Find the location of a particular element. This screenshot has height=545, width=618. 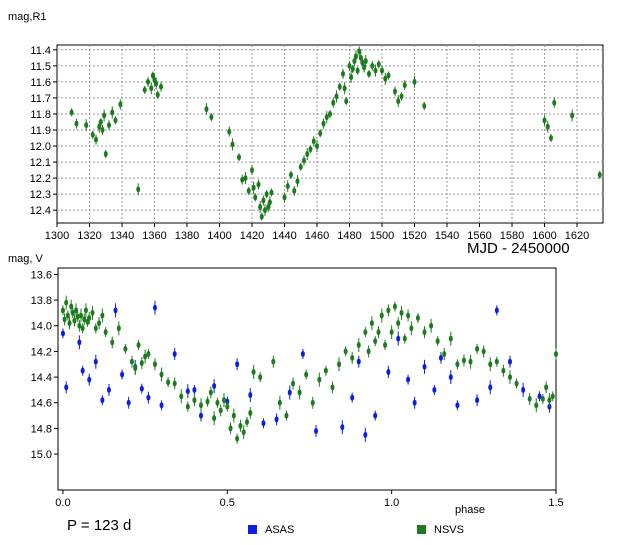

y-tick-label: 11.4 is located at coordinates (40, 51).